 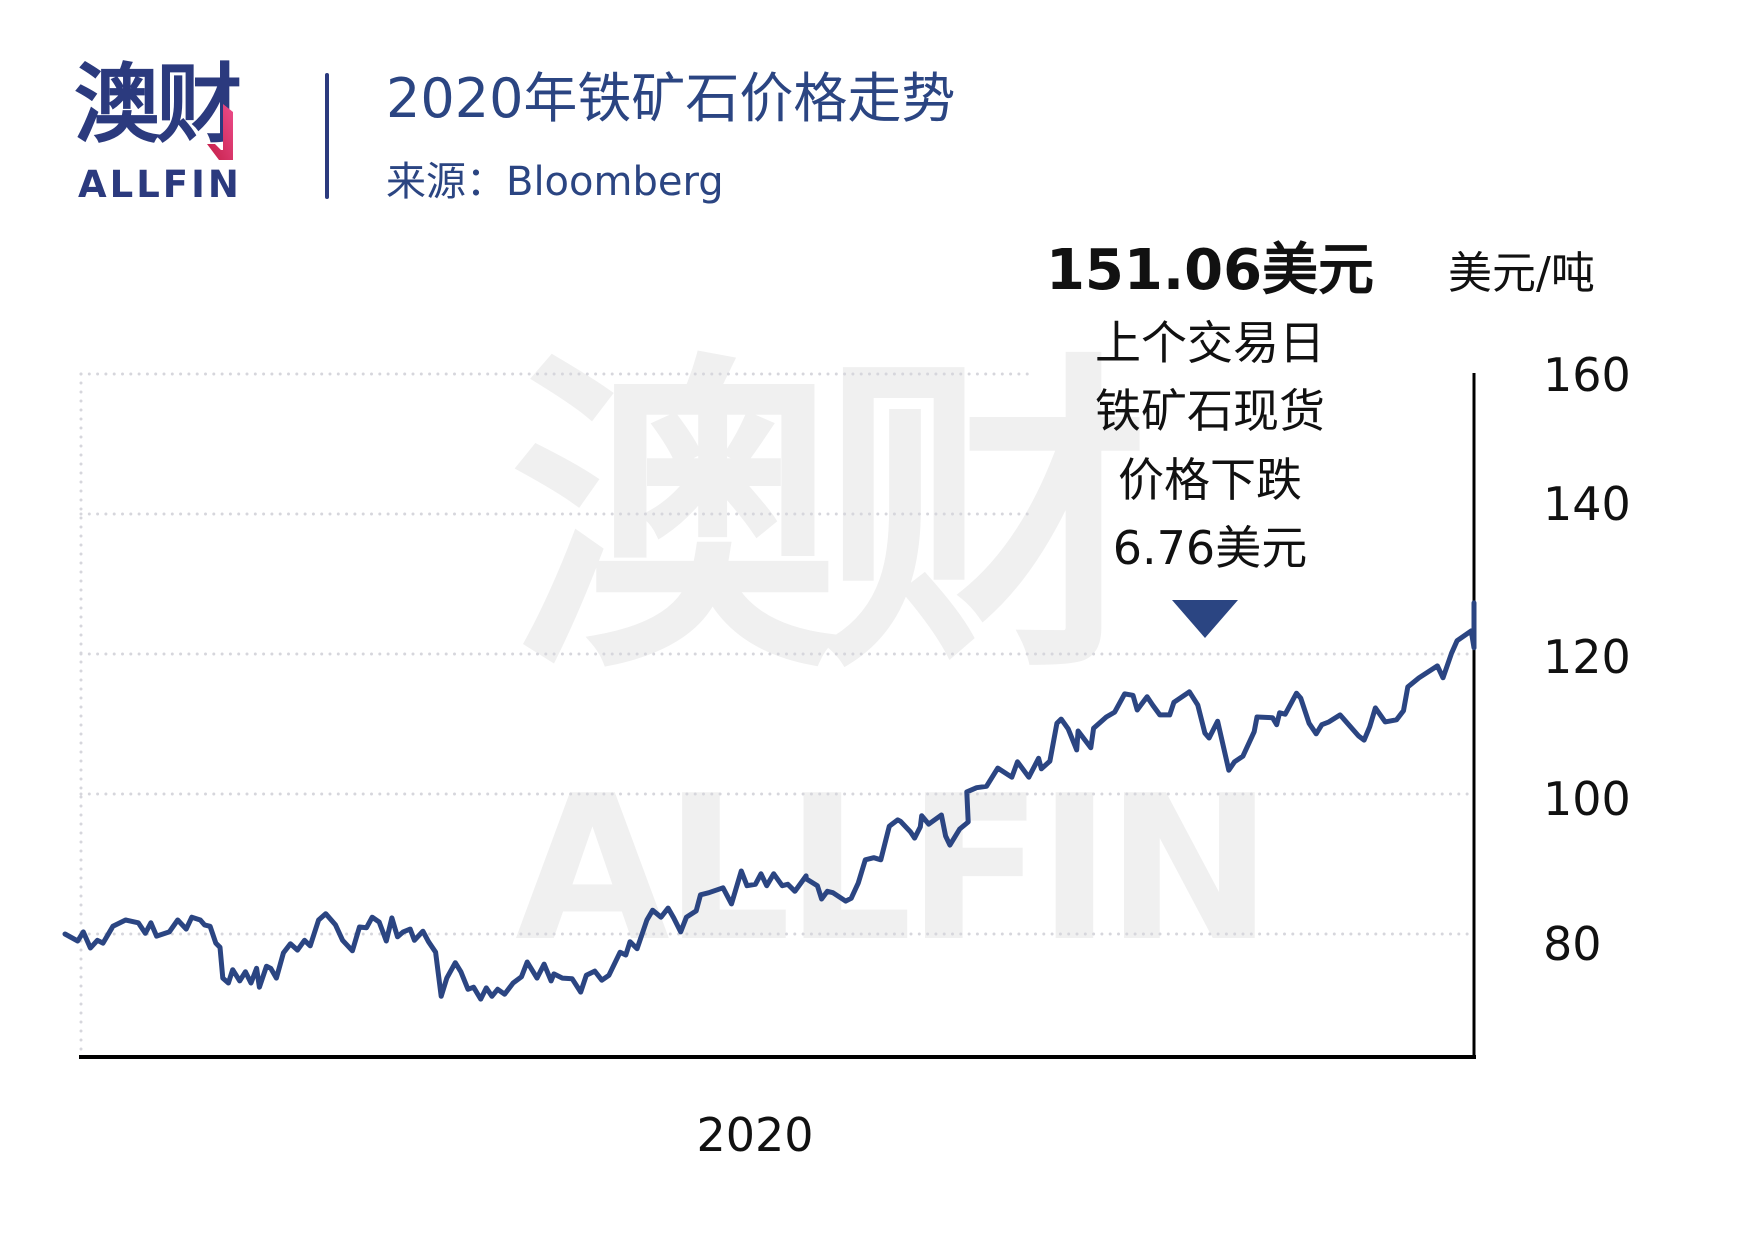 What do you see at coordinates (1572, 944) in the screenshot?
I see `y-tick-80: 80` at bounding box center [1572, 944].